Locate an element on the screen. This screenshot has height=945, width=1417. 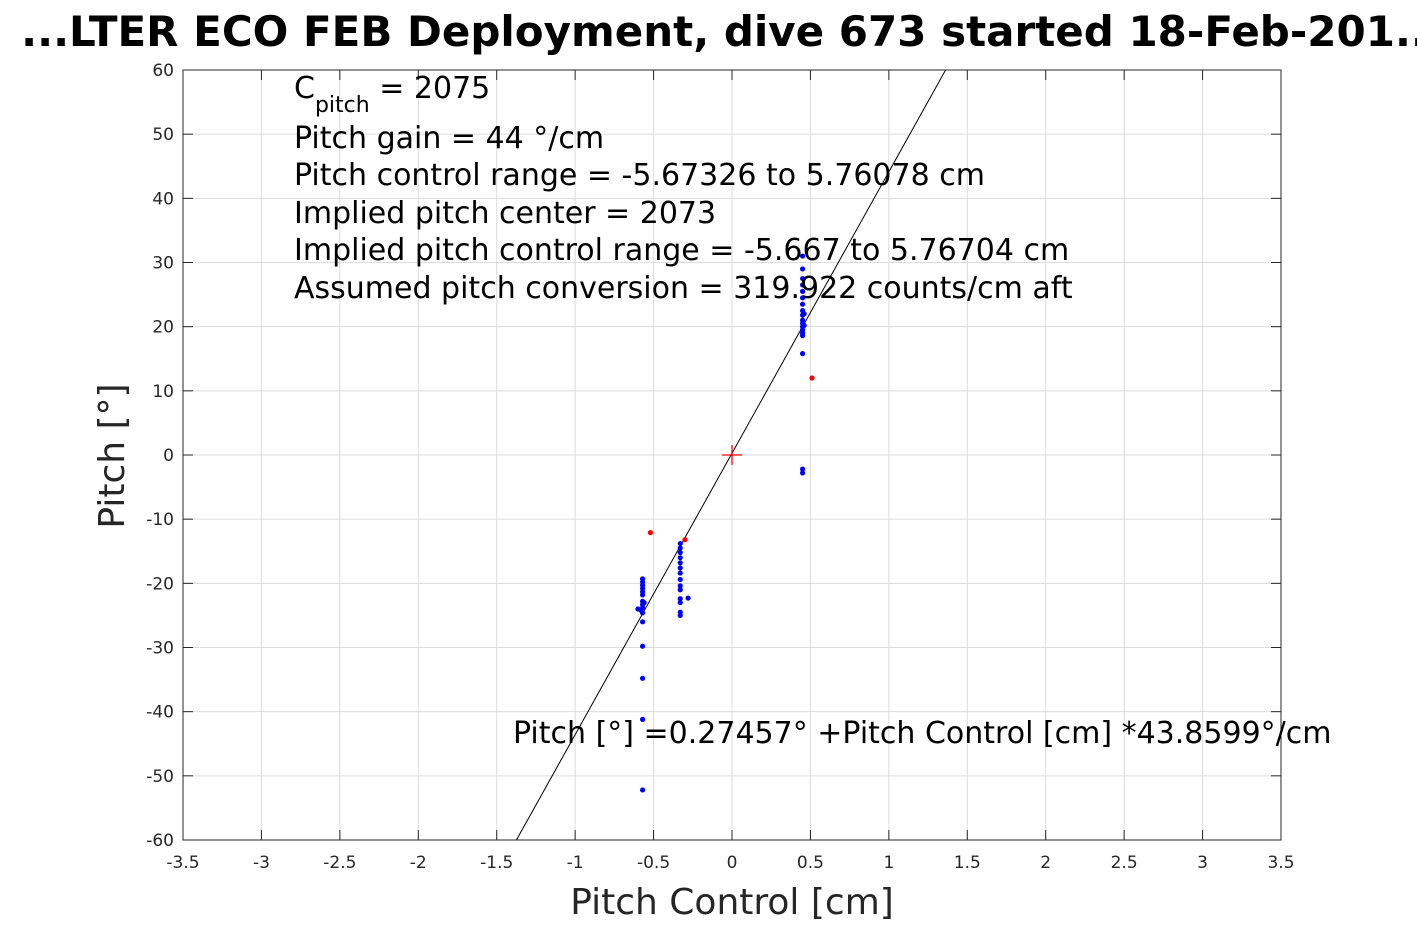
y-tick-label: 50 is located at coordinates (163, 135).